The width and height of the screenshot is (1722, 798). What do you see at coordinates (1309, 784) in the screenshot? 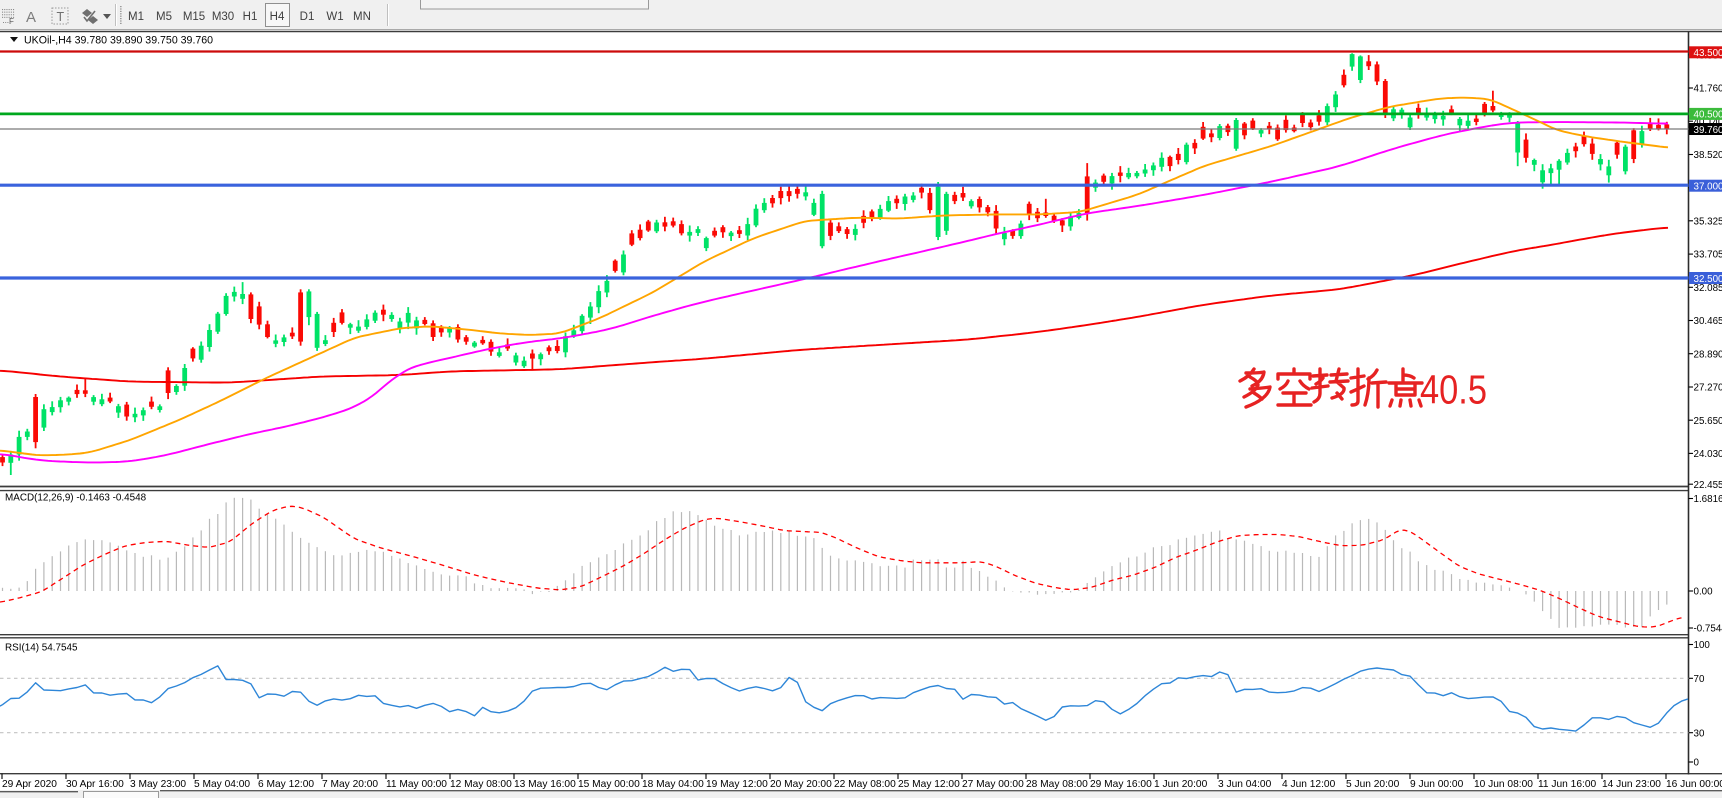
I see `svg-text: 4 Jun 12:00` at bounding box center [1309, 784].